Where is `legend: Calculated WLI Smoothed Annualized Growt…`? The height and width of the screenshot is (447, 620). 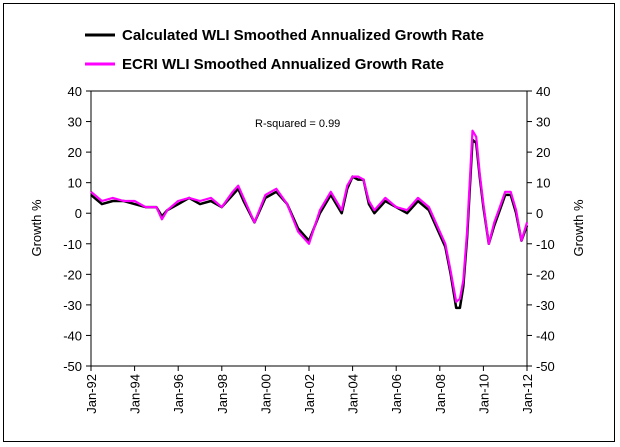 legend: Calculated WLI Smoothed Annualized Growt… is located at coordinates (284, 50).